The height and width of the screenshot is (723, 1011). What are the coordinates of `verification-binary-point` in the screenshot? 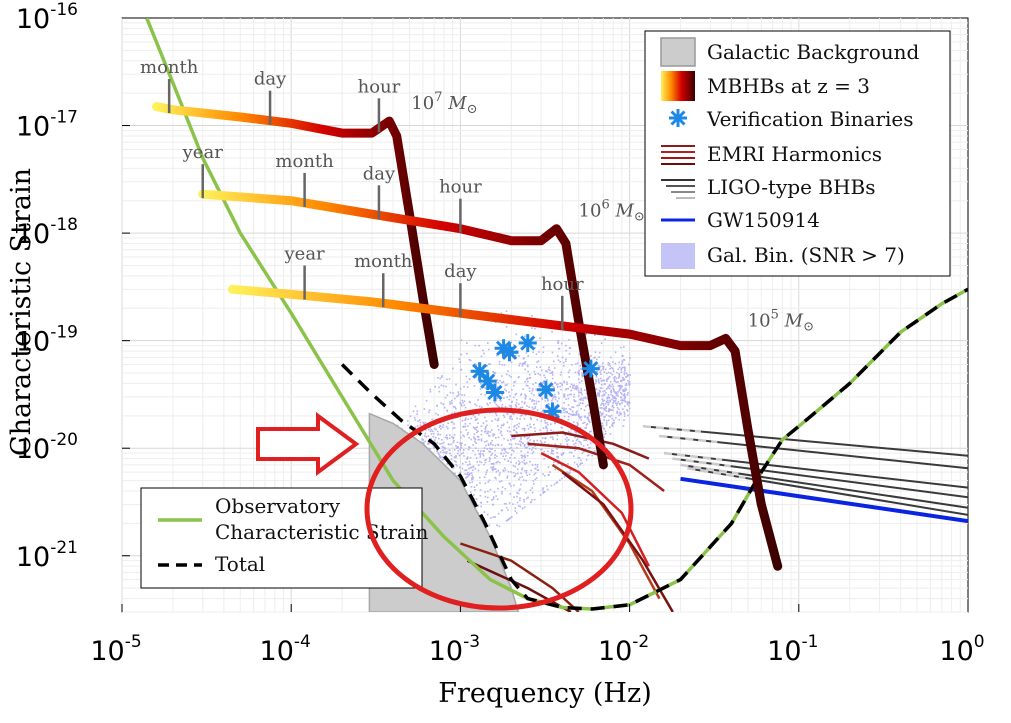 It's located at (545, 389).